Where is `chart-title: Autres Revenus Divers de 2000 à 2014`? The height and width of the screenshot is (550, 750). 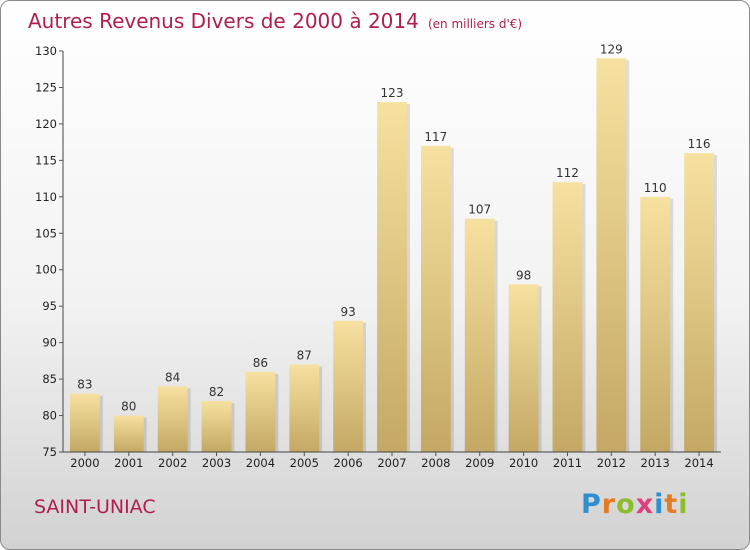 chart-title: Autres Revenus Divers de 2000 à 2014 is located at coordinates (223, 21).